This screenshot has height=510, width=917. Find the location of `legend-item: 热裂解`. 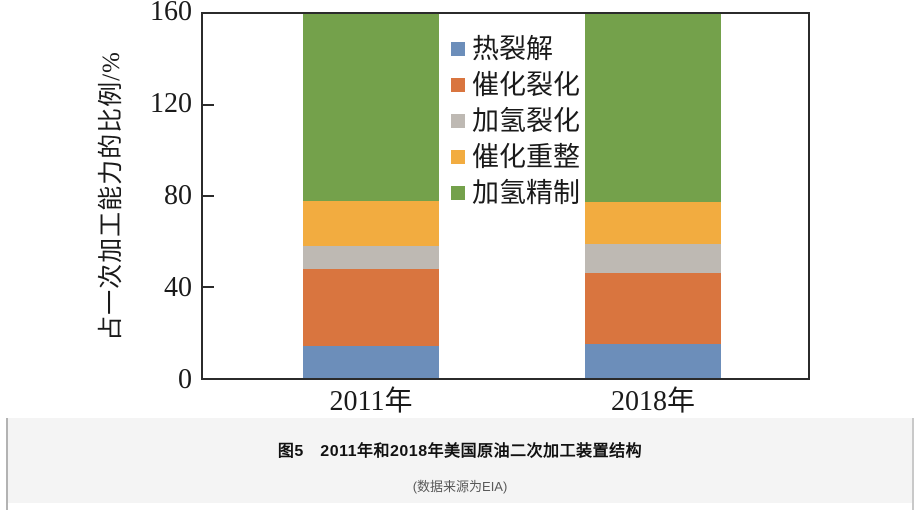

legend-item: 热裂解 is located at coordinates (515, 49).